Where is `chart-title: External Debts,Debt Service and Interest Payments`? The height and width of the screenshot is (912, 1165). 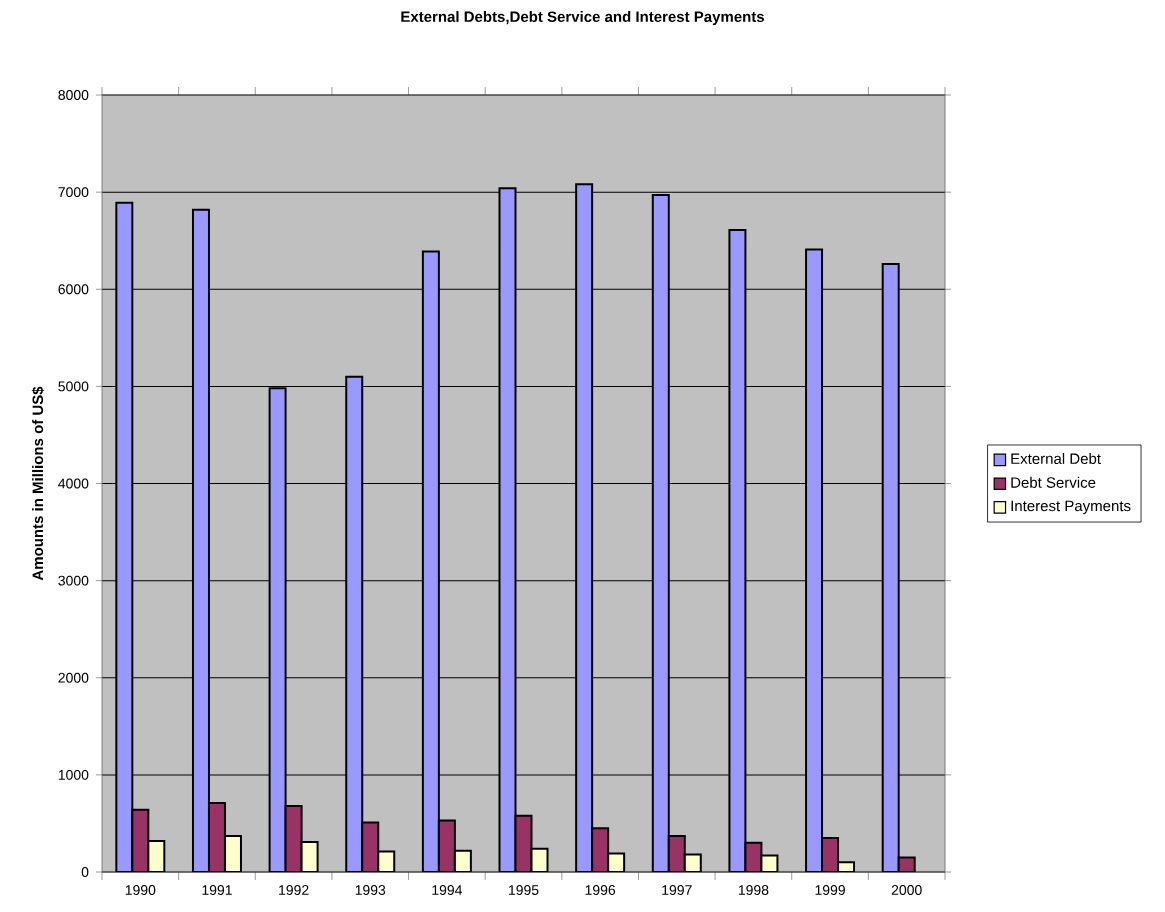
chart-title: External Debts,Debt Service and Interest Payments is located at coordinates (583, 18).